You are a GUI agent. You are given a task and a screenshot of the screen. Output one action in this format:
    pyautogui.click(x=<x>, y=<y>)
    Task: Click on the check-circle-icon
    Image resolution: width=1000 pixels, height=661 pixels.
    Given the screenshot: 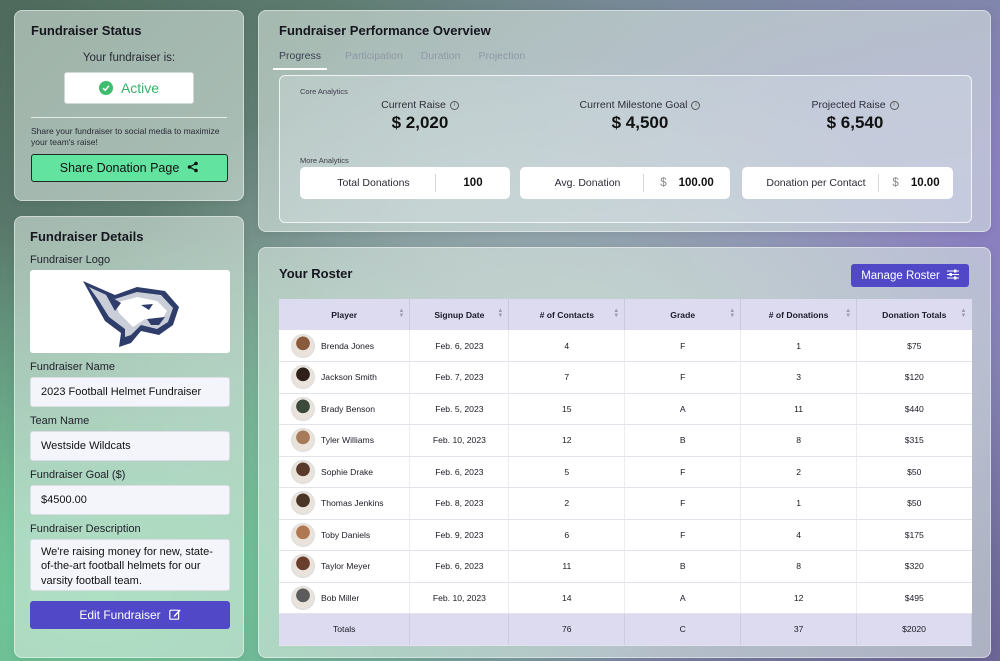 What is the action you would take?
    pyautogui.click(x=105, y=88)
    